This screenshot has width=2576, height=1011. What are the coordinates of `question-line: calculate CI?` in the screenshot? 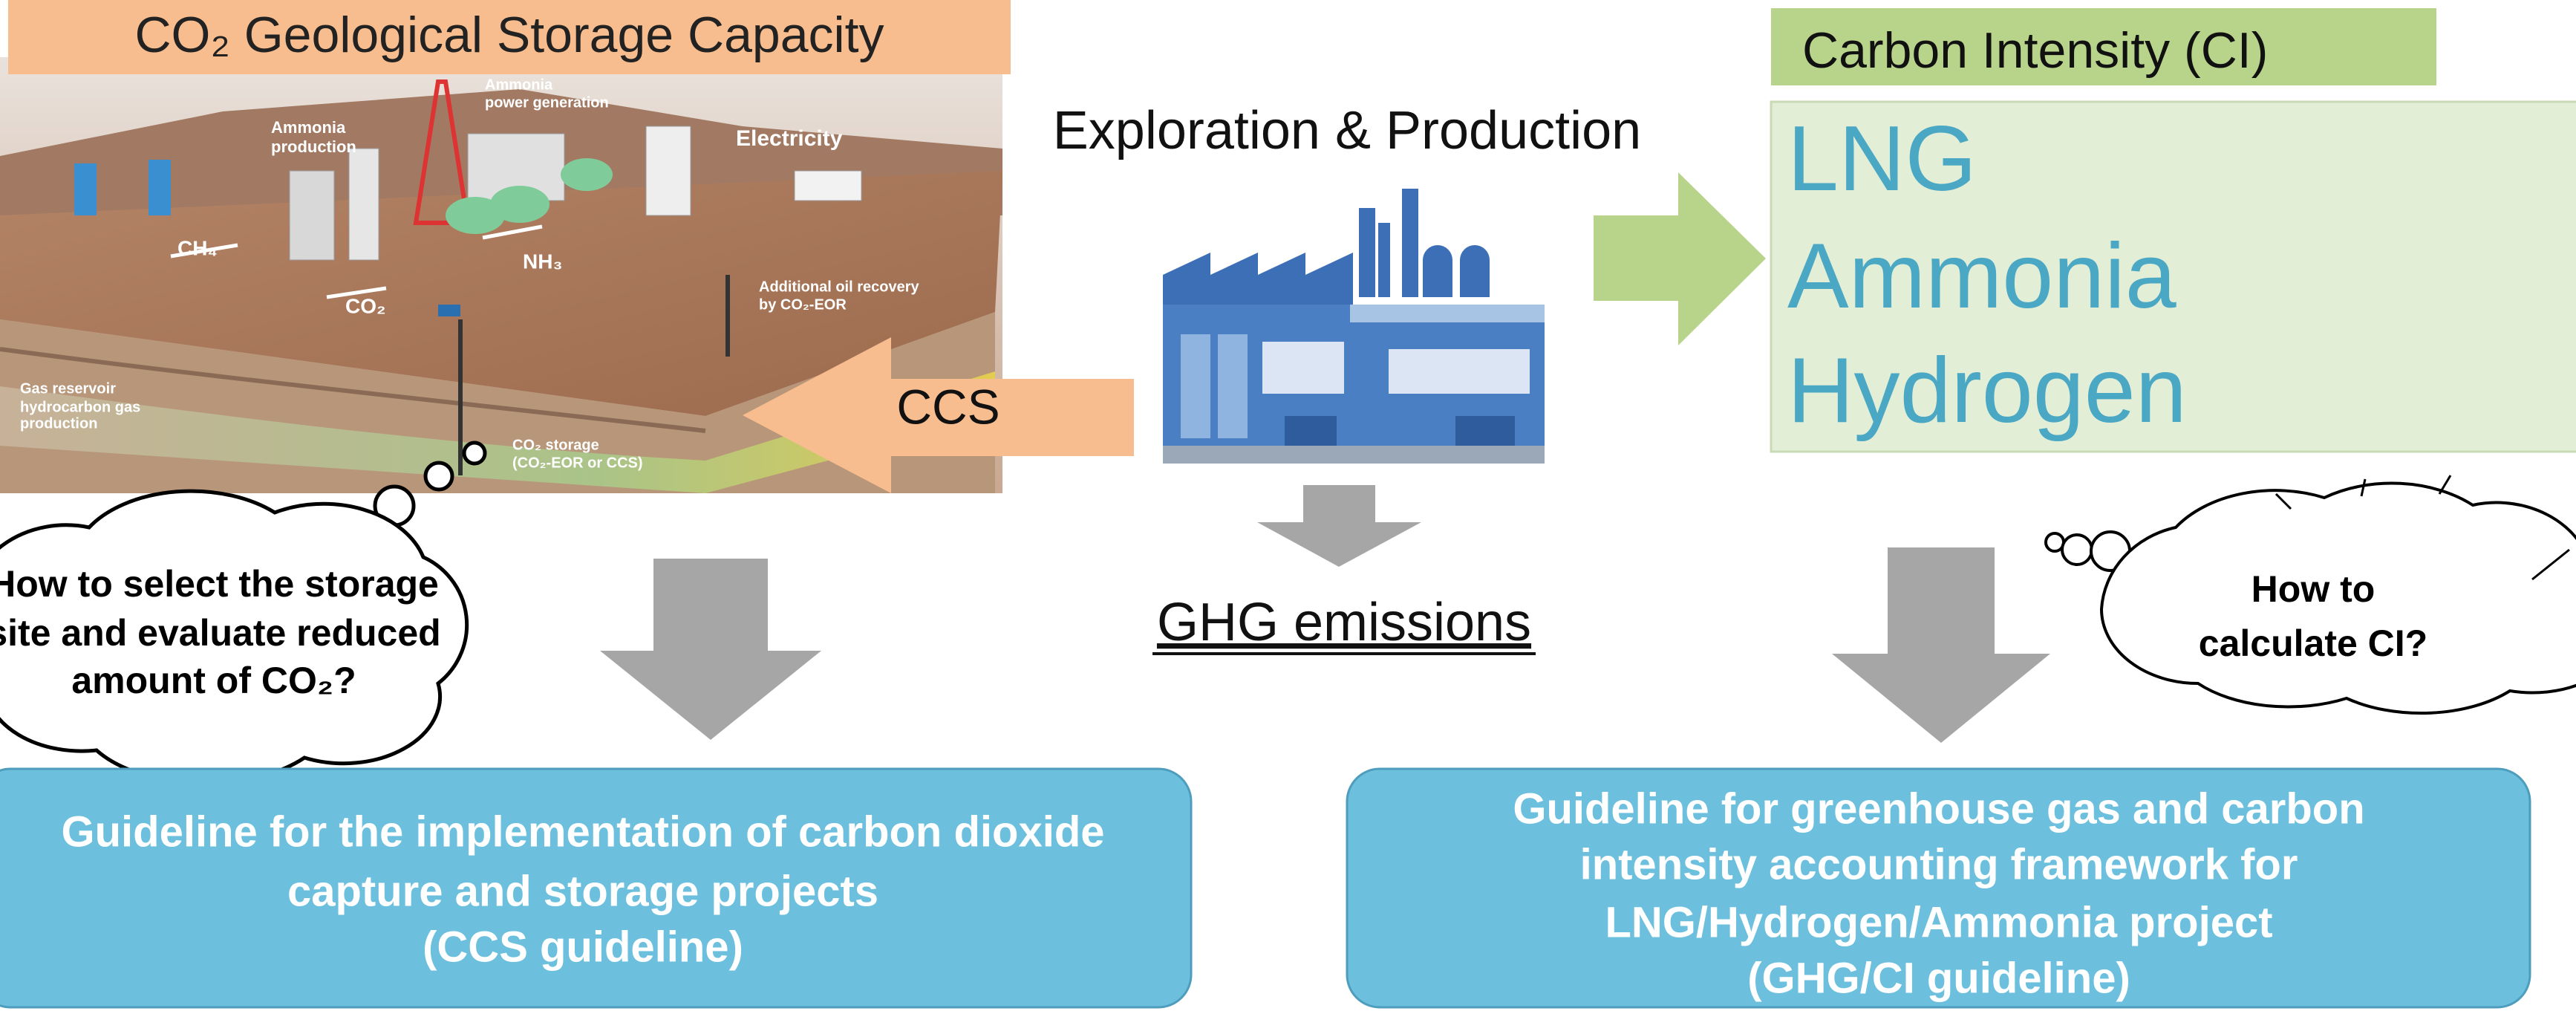 It's located at (2313, 643).